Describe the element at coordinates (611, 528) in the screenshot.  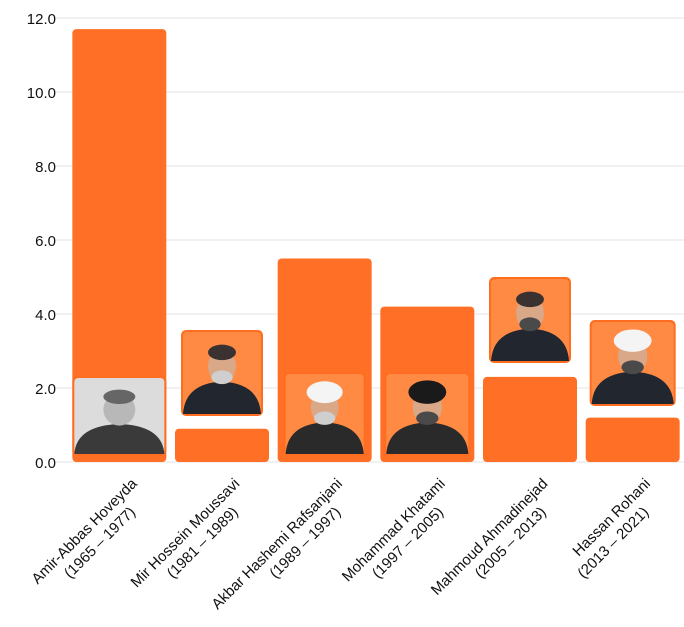
I see `x-tick-label: Hassan Rohani(2013 – 2021)` at that location.